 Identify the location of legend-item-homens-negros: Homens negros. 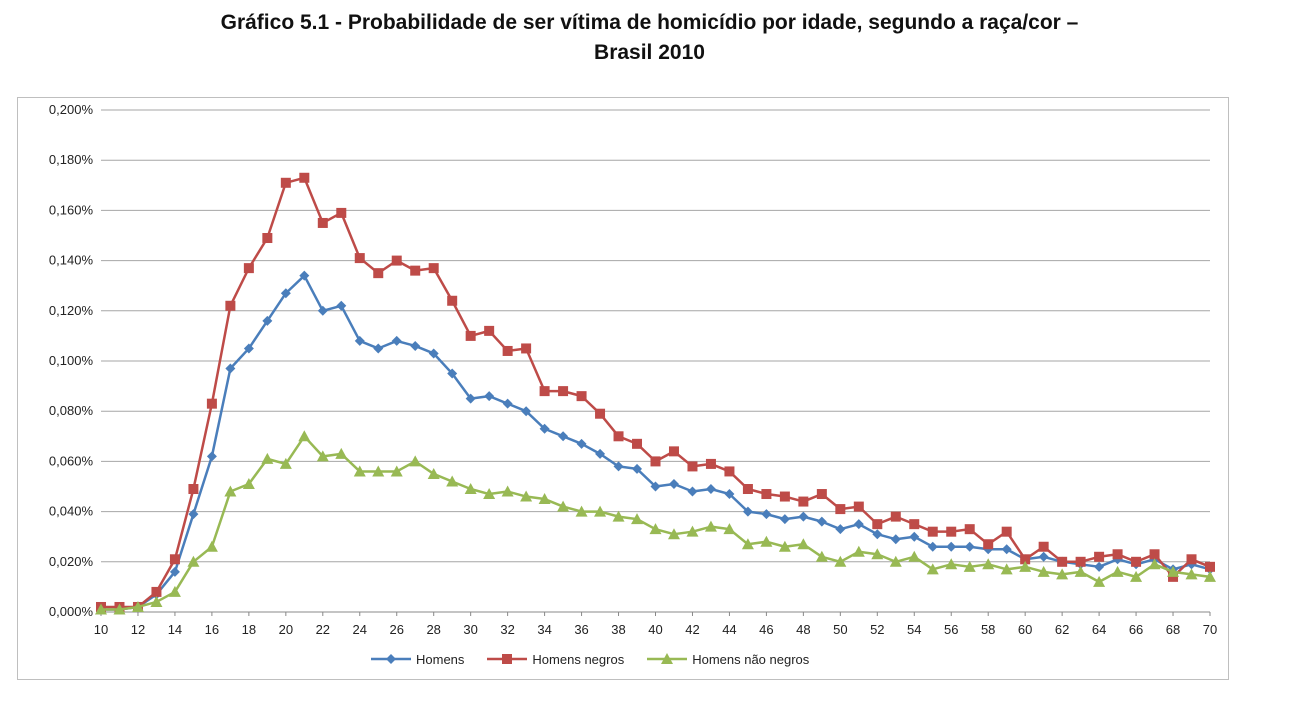
(555, 659).